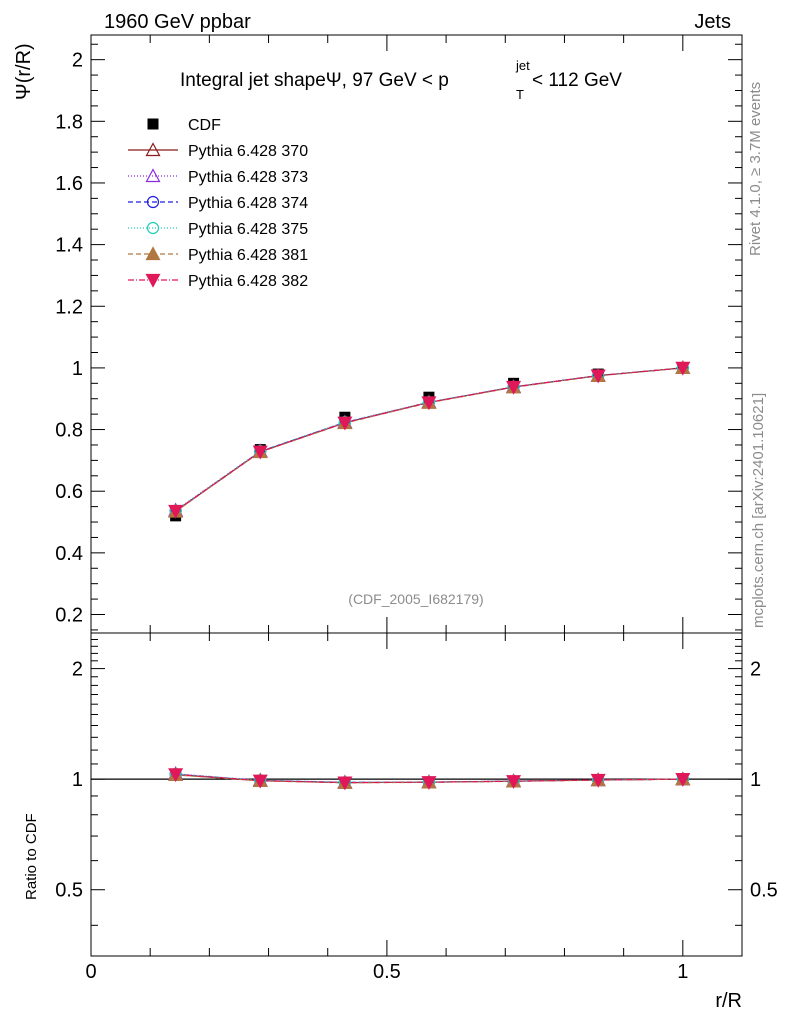 The width and height of the screenshot is (786, 1024). Describe the element at coordinates (682, 972) in the screenshot. I see `x-tick-label: 1` at that location.